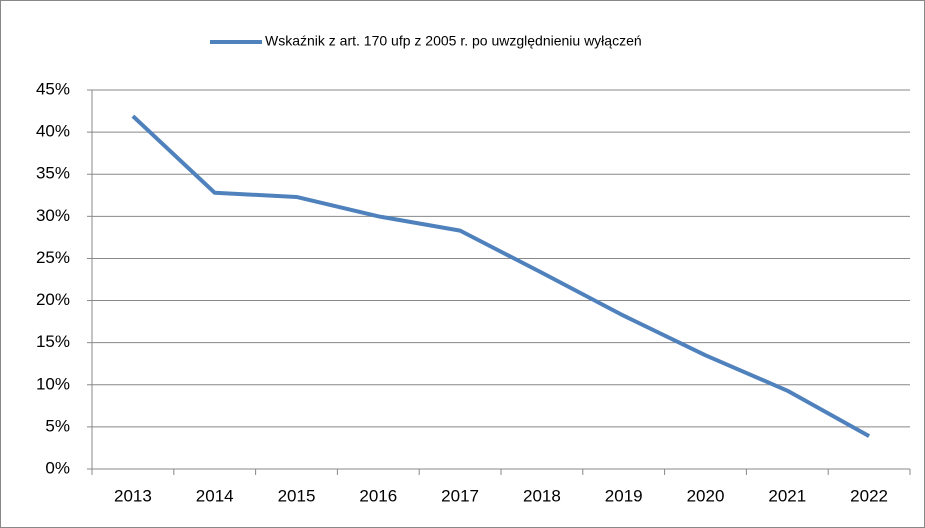  Describe the element at coordinates (460, 495) in the screenshot. I see `x-tick-label: 2017` at that location.